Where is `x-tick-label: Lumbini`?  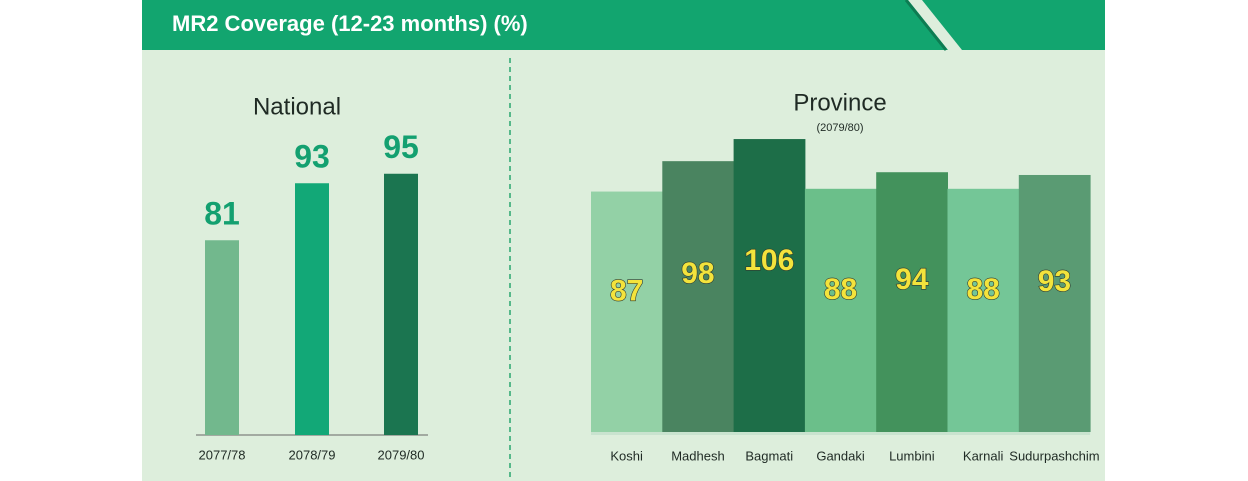
x-tick-label: Lumbini is located at coordinates (912, 455).